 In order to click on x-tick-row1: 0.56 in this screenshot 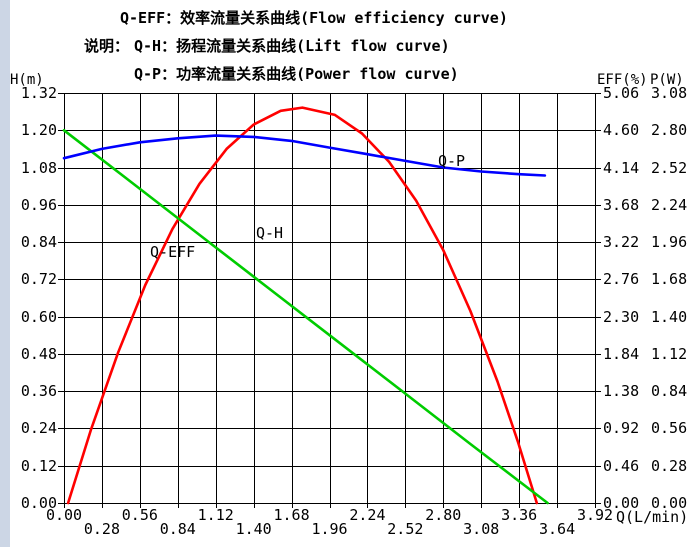, I will do `click(139, 515)`.